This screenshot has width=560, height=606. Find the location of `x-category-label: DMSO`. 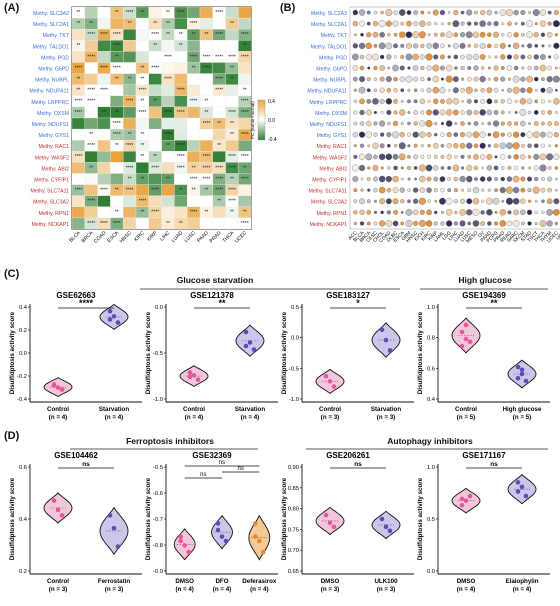

x-category-label: DMSO is located at coordinates (466, 581).